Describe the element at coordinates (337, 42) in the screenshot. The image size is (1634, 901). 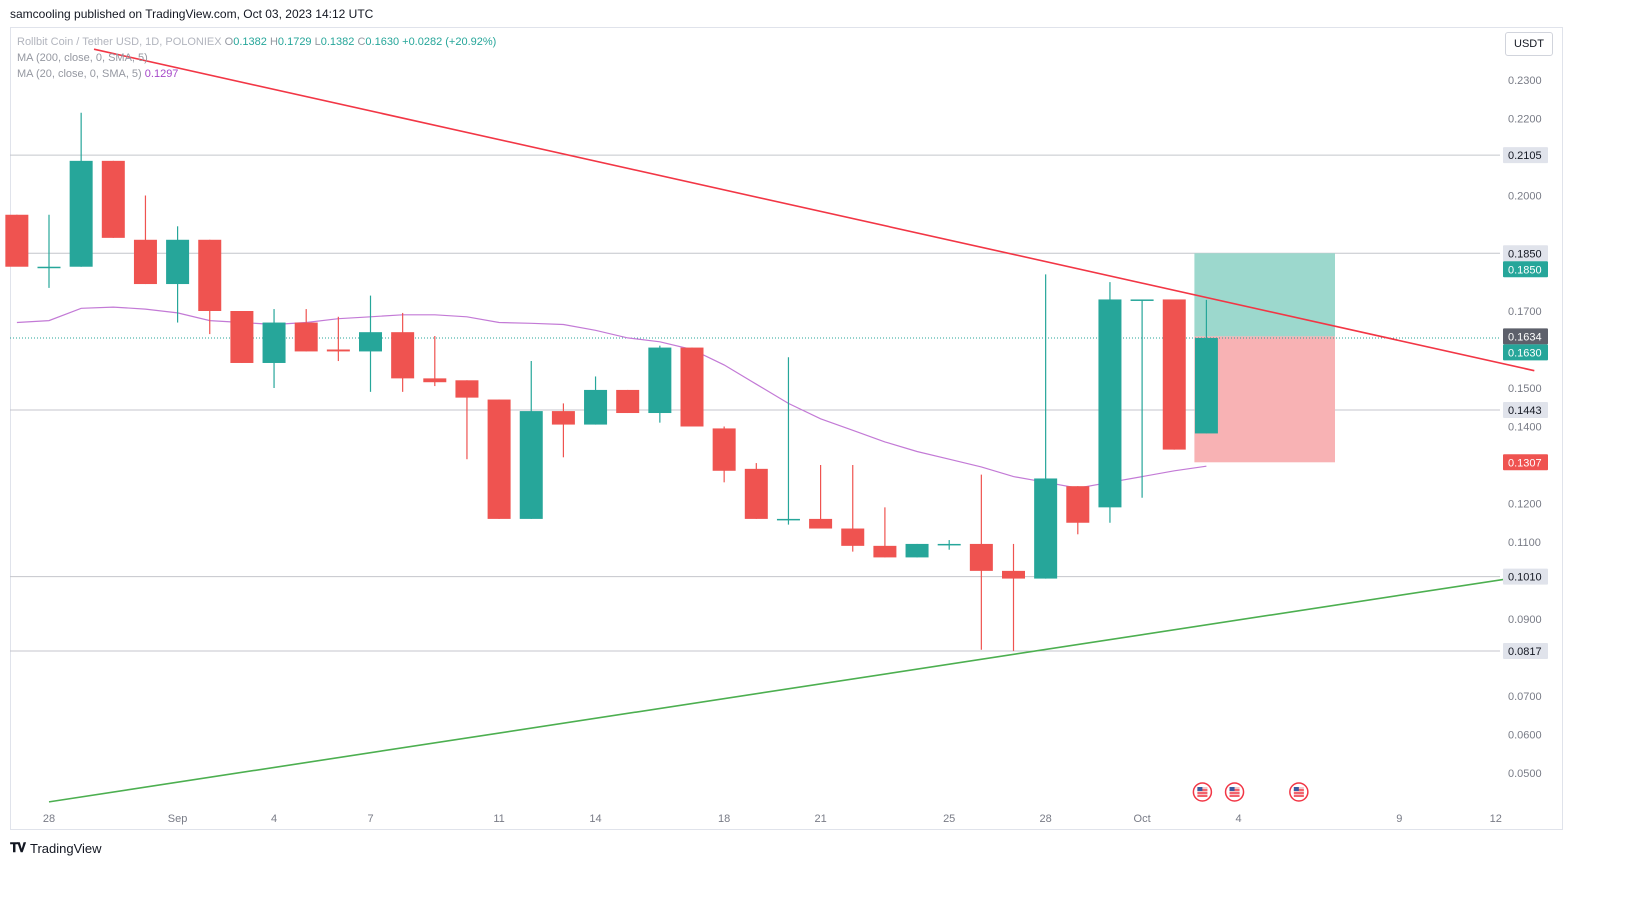
I see `legend-low: 0.1382` at that location.